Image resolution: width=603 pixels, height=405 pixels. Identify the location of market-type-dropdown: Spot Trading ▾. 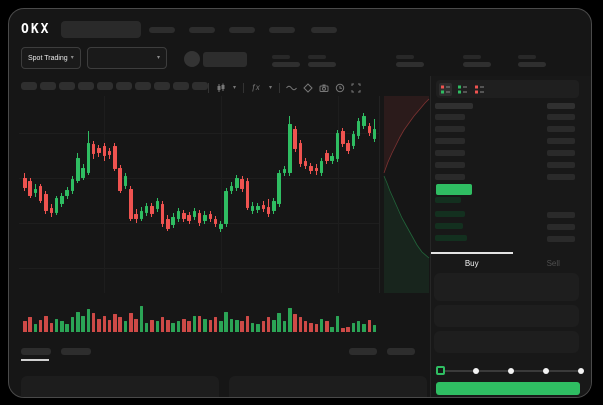
(51, 58).